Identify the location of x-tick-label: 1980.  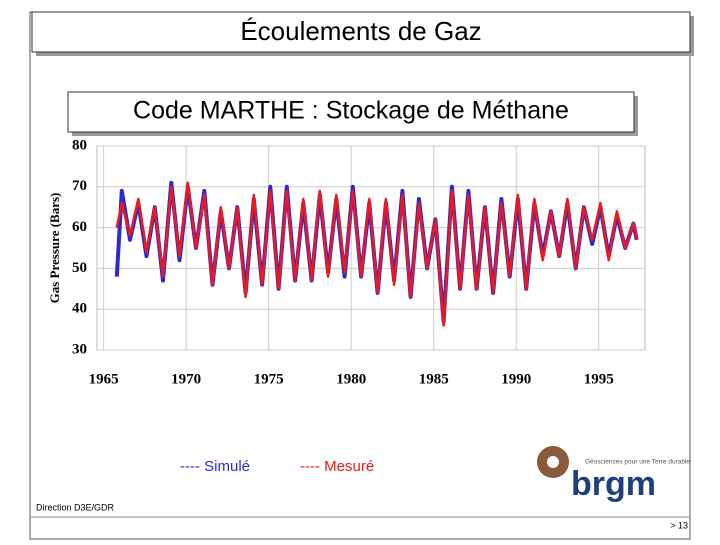
(351, 379).